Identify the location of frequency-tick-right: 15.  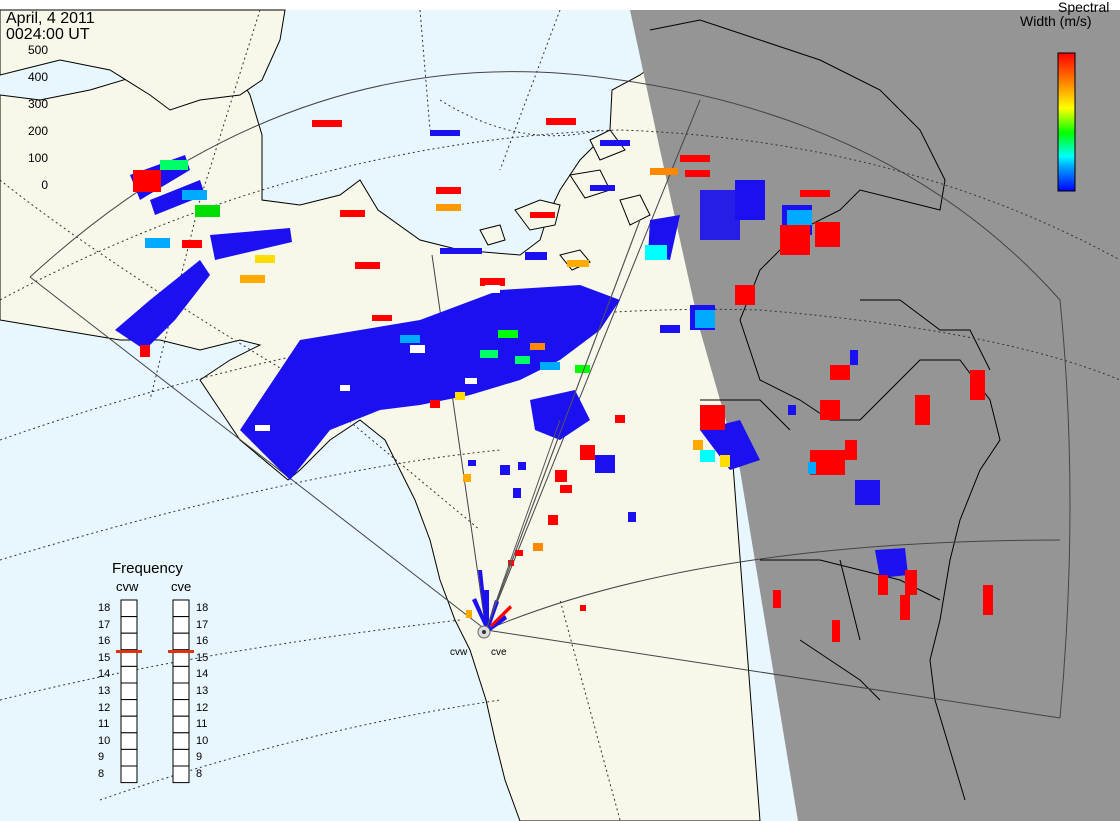
(202, 657).